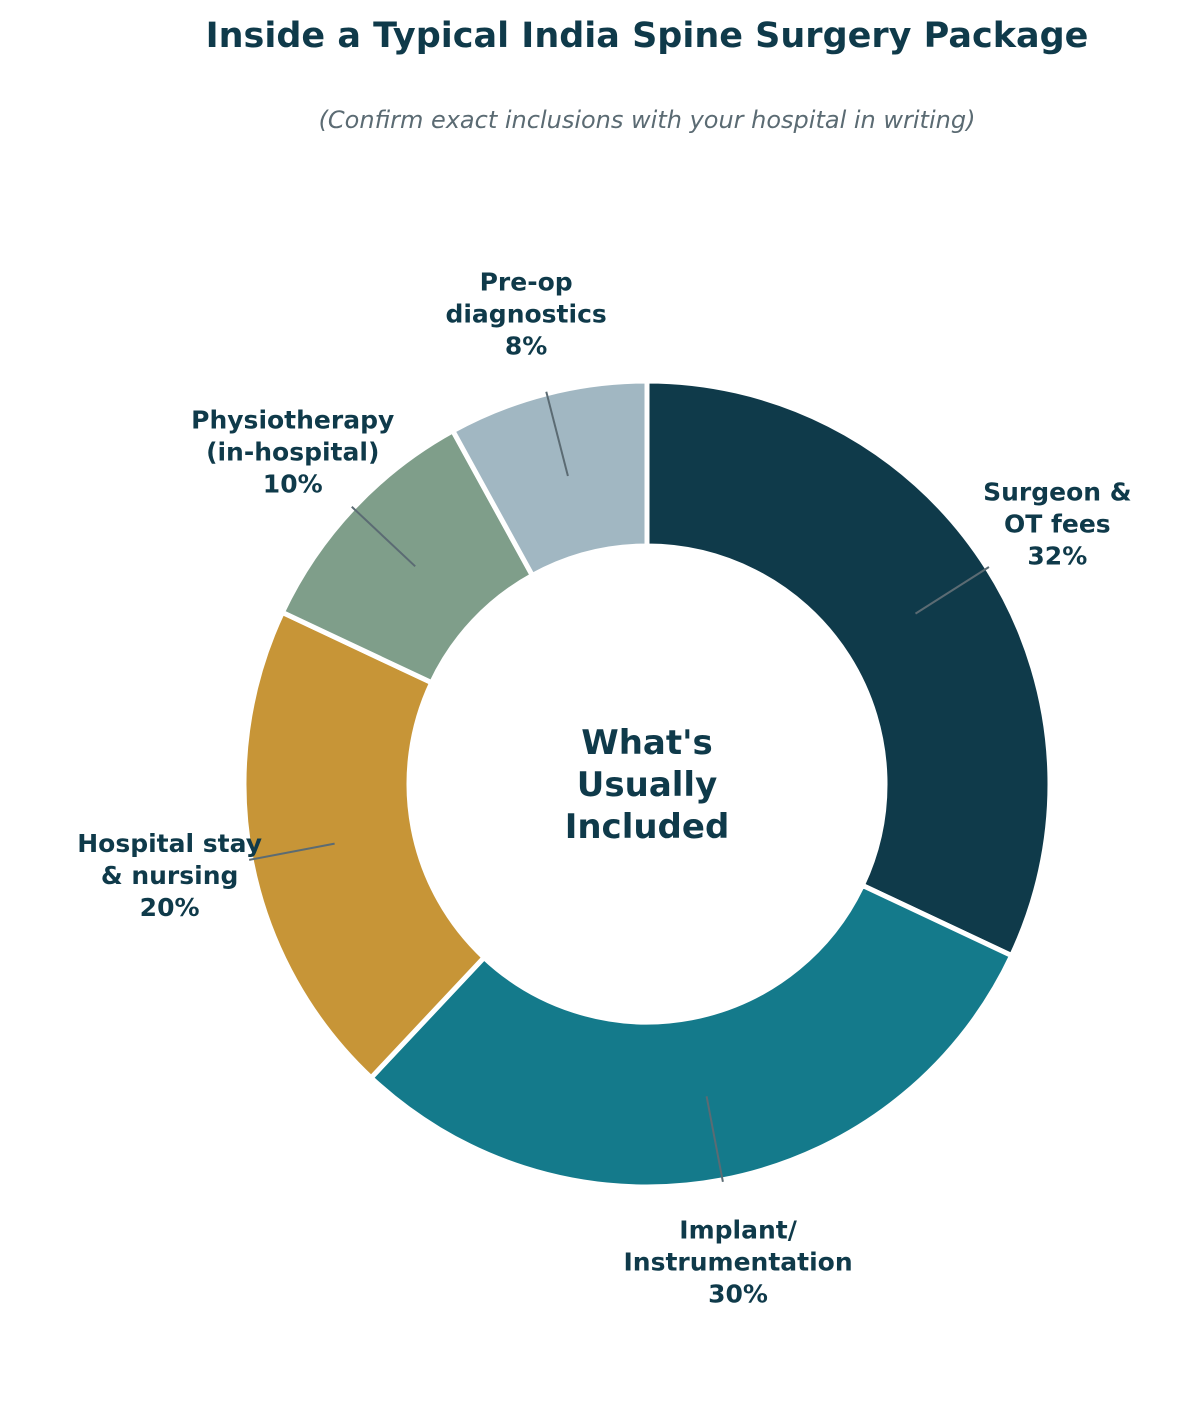 This screenshot has width=1200, height=1412. I want to click on slice-label-5: Pre-op diagnostics 8%, so click(525, 313).